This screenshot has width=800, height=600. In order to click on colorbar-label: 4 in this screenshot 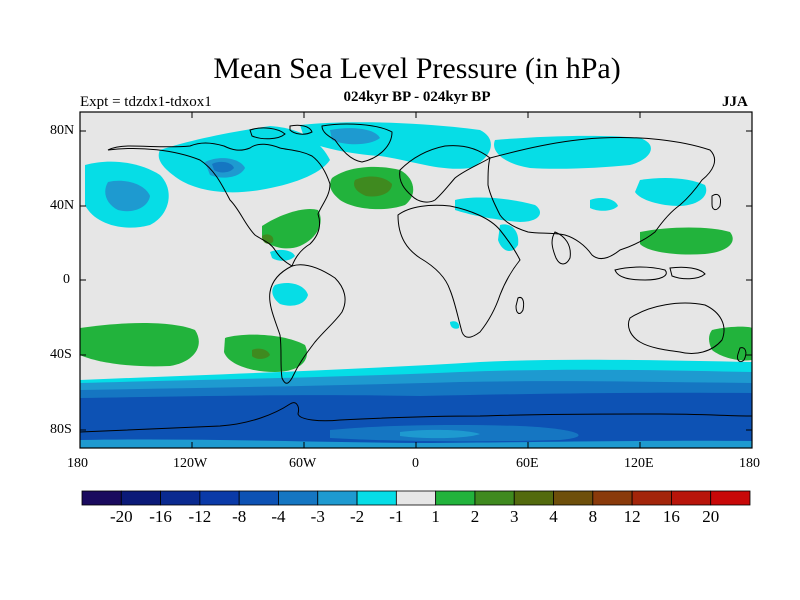, I will do `click(553, 516)`.